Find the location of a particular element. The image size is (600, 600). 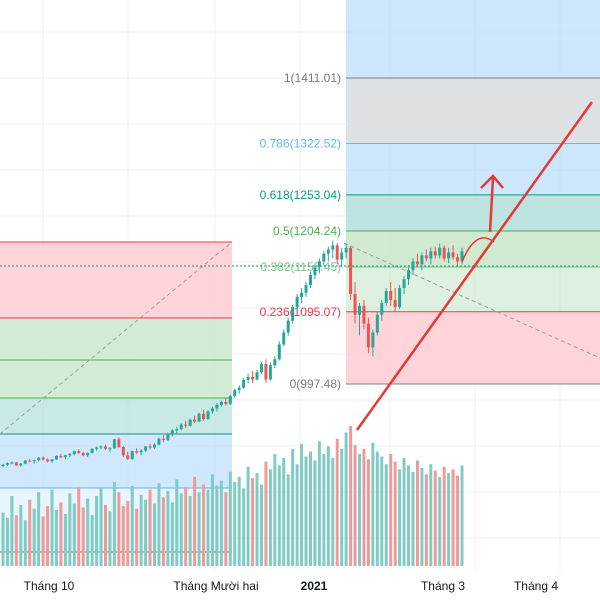

fib-zone-green is located at coordinates (473, 249).